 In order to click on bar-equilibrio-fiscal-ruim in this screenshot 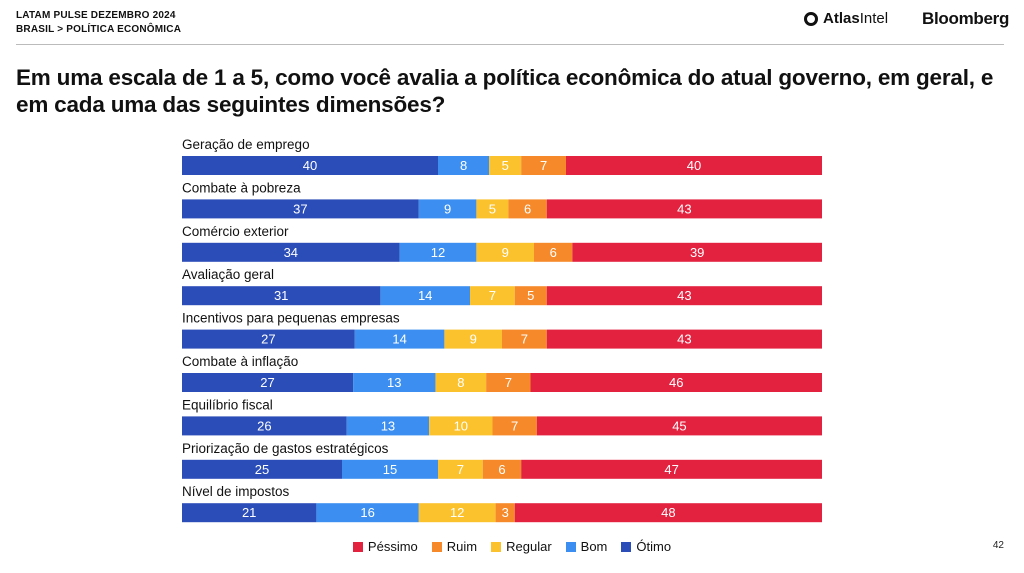, I will do `click(514, 426)`.